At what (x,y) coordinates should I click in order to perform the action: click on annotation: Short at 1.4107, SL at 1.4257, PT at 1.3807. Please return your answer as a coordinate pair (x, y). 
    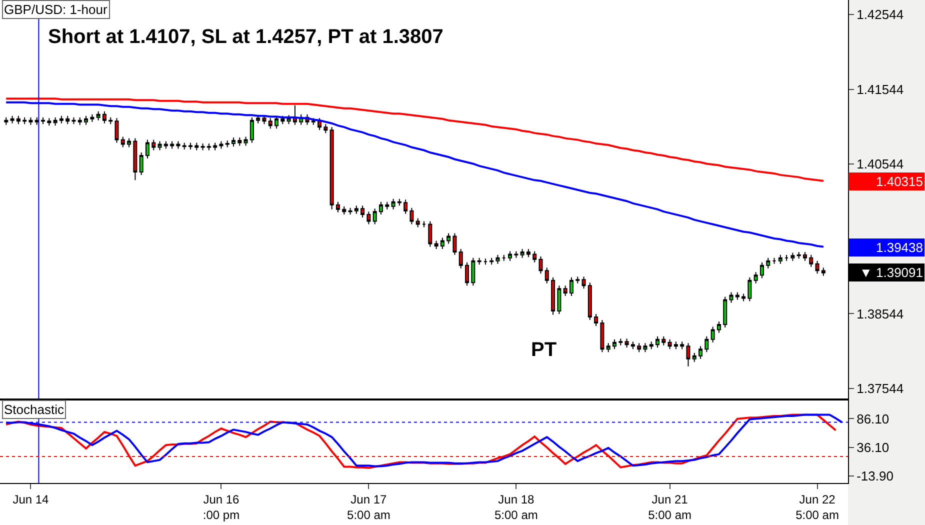
    Looking at the image, I should click on (246, 37).